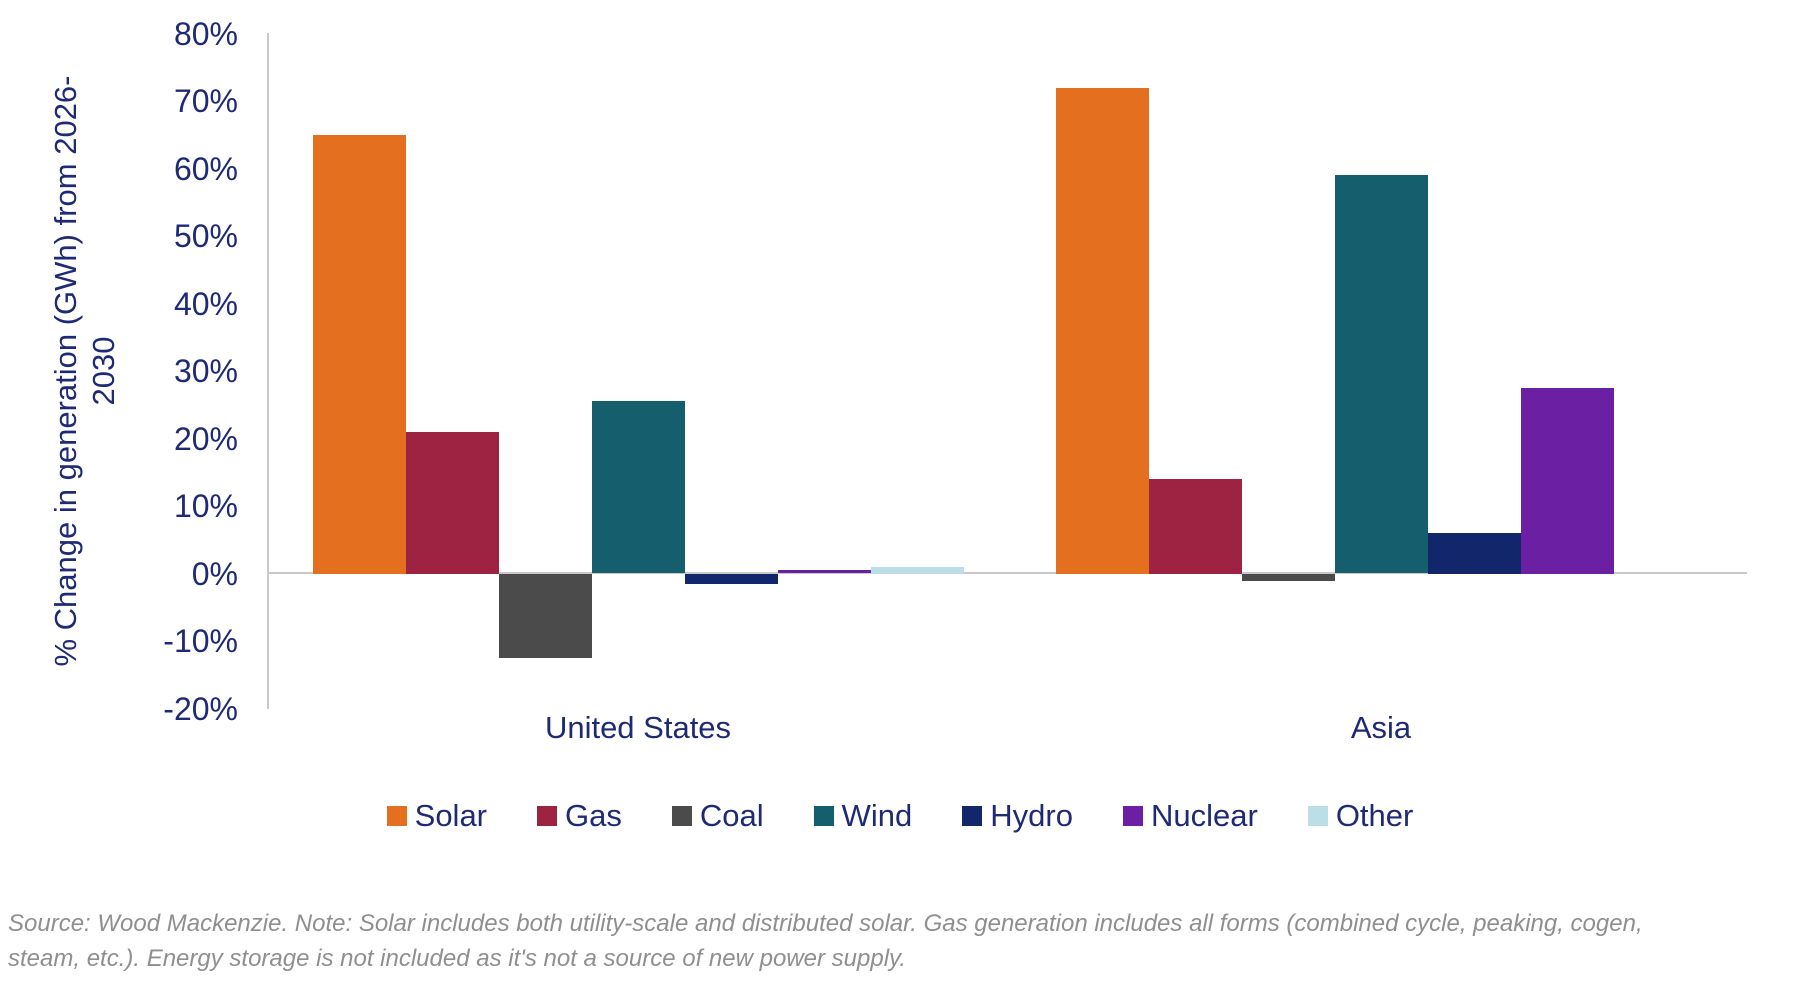  What do you see at coordinates (205, 371) in the screenshot?
I see `y-tick-30-: 30%` at bounding box center [205, 371].